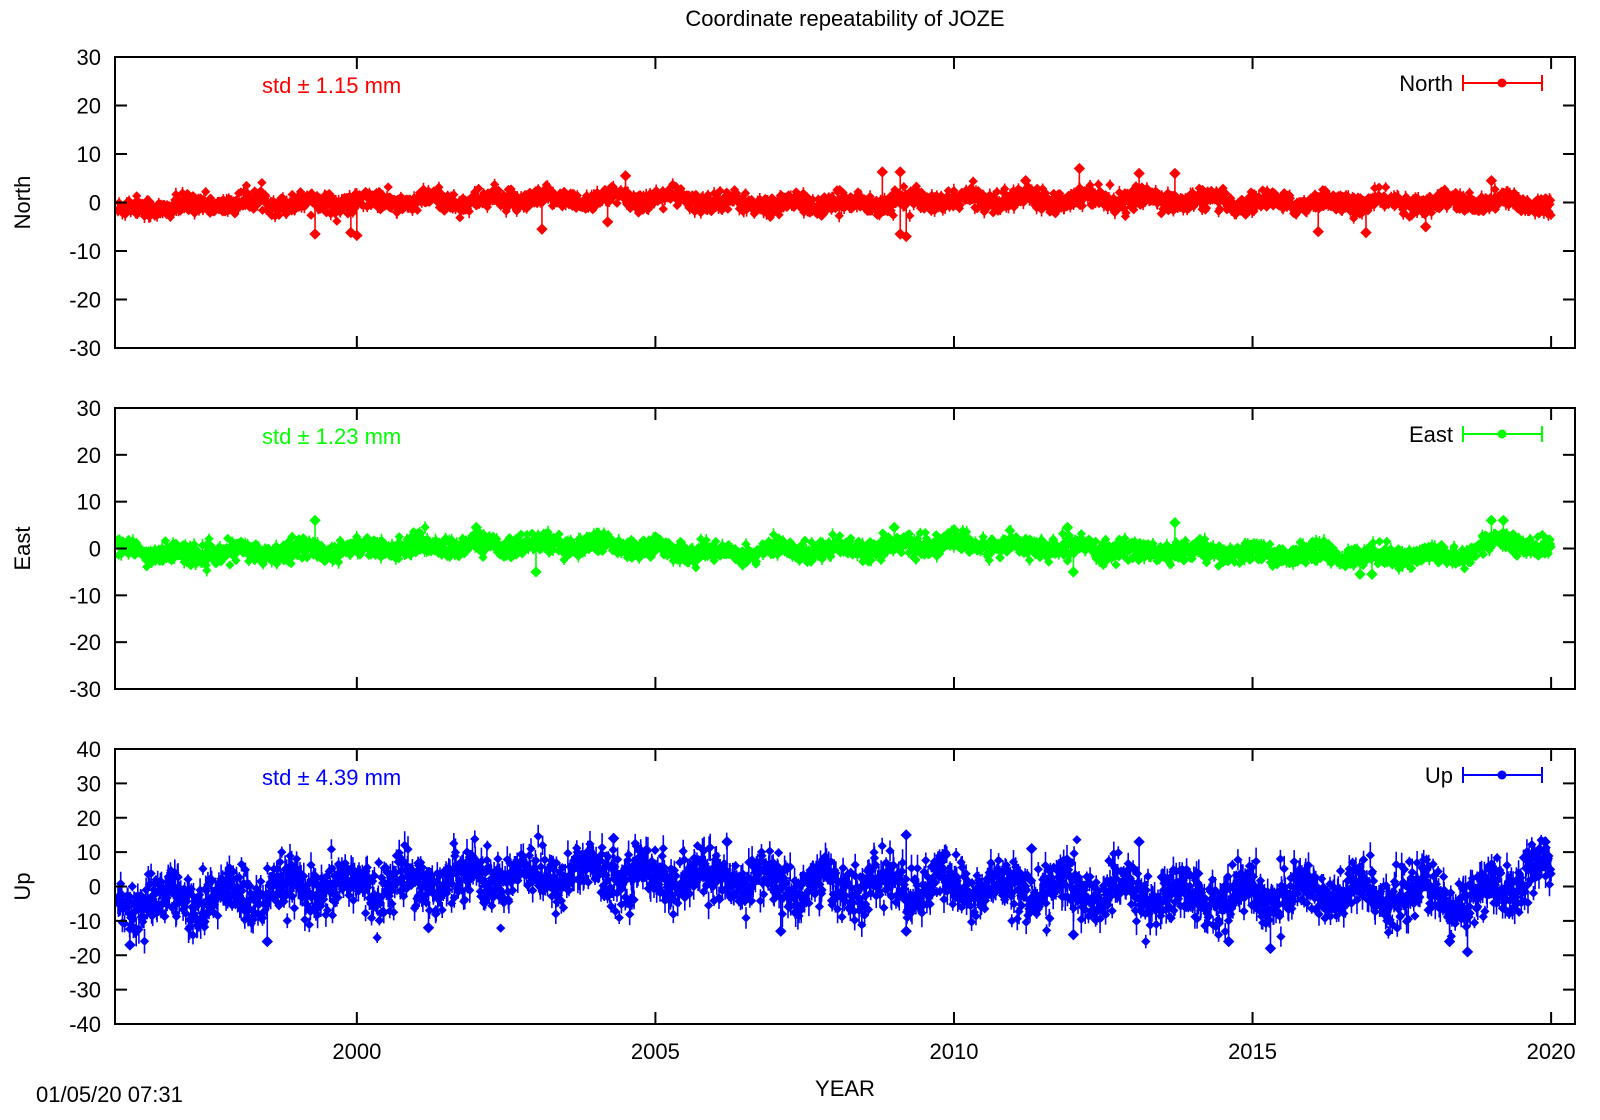 This screenshot has height=1120, width=1600. Describe the element at coordinates (331, 85) in the screenshot. I see `std-annotation: std ± 1.15 mm` at that location.